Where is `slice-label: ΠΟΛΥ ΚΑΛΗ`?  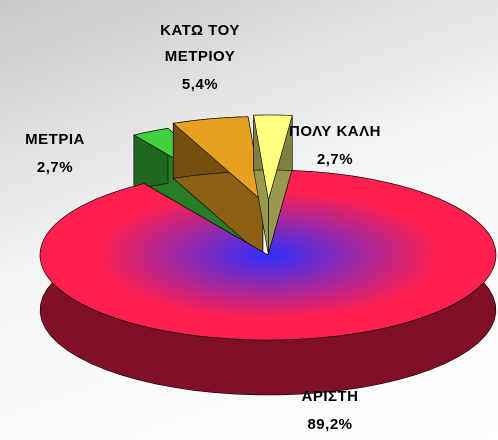 slice-label: ΠΟΛΥ ΚΑΛΗ is located at coordinates (335, 131).